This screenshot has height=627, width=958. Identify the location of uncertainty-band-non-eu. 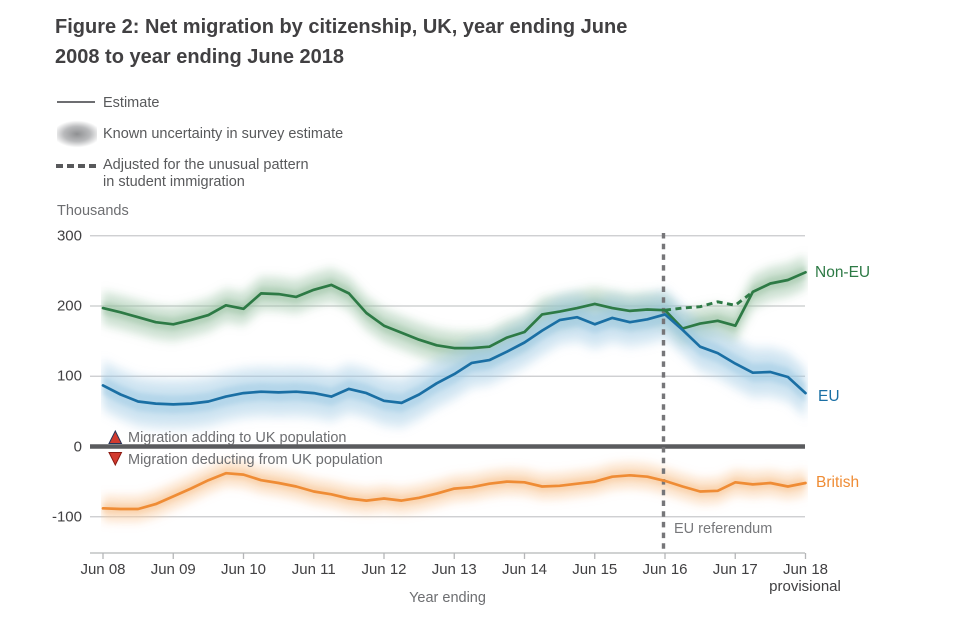
(454, 310).